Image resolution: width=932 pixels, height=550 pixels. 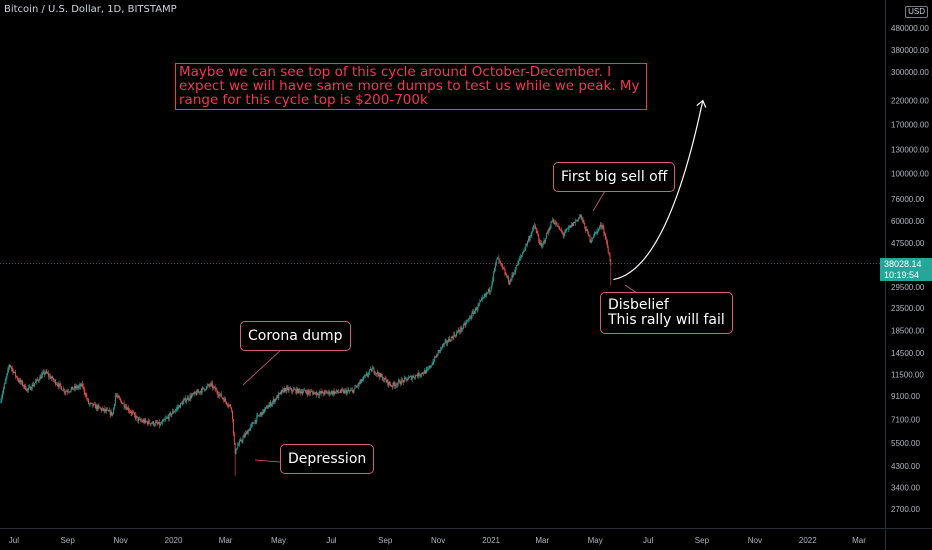 I want to click on y-tick-label: 29500.00, so click(x=908, y=287).